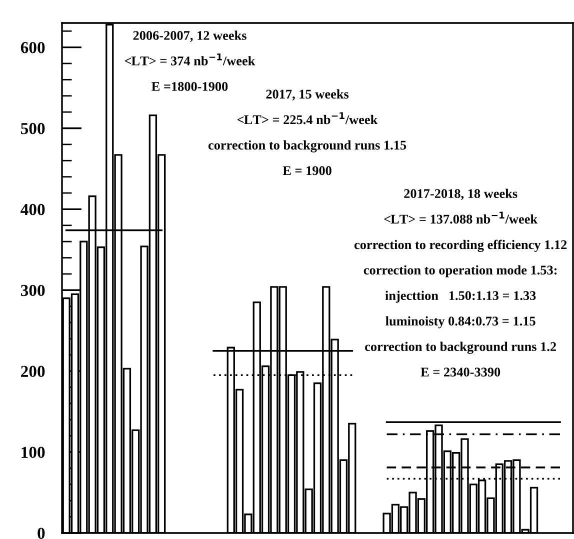 This screenshot has width=574, height=539. I want to click on annotation: correction to background runs 1.2, so click(460, 348).